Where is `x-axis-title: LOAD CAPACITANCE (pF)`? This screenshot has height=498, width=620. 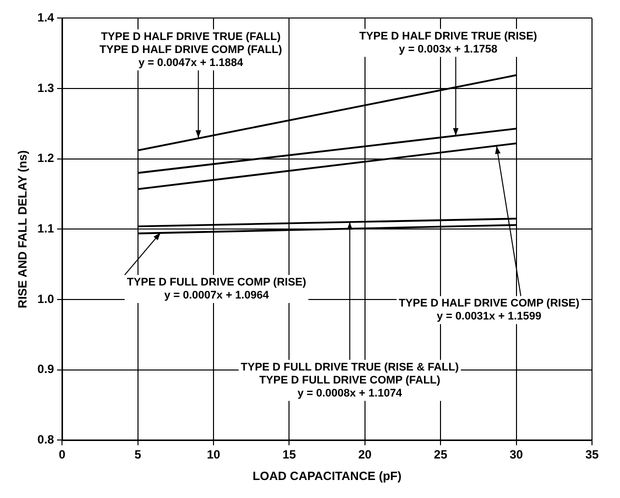 x-axis-title: LOAD CAPACITANCE (pF) is located at coordinates (327, 476).